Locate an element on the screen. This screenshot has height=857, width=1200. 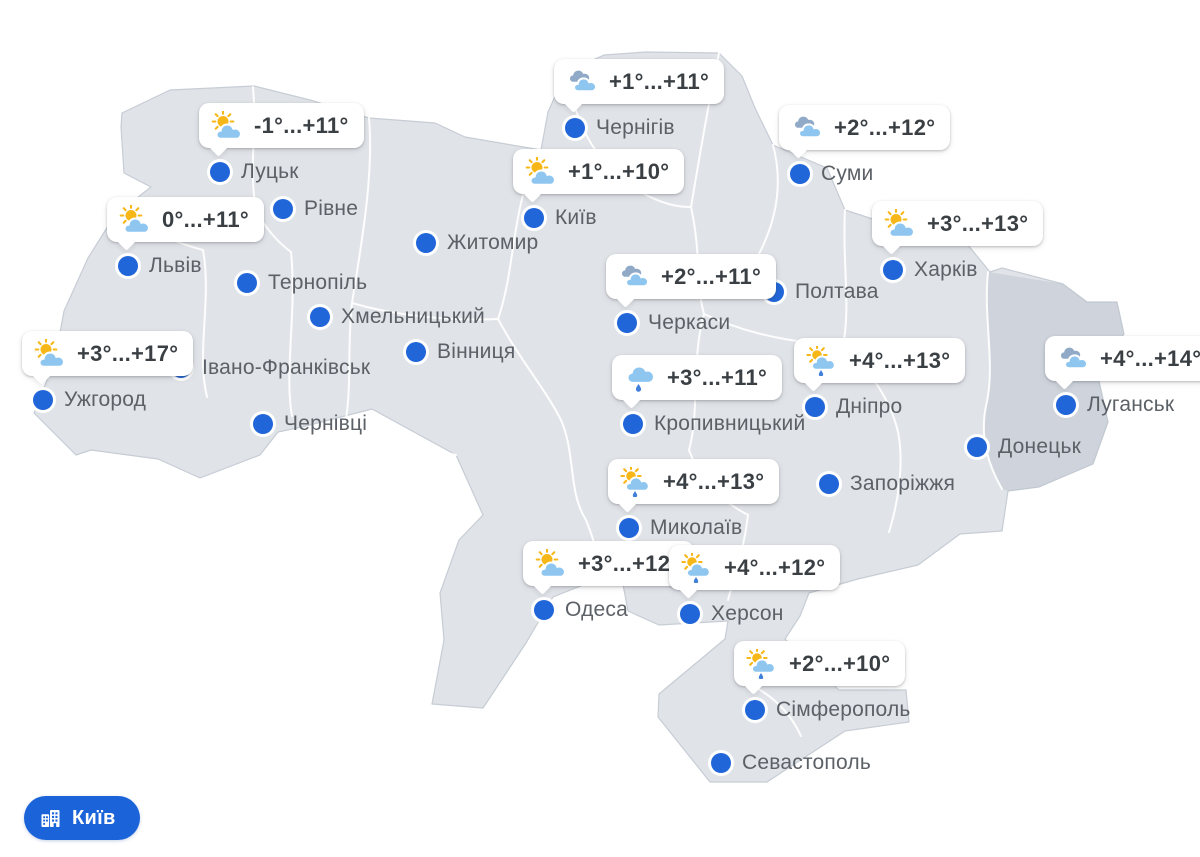
city-label: Рівне is located at coordinates (331, 208).